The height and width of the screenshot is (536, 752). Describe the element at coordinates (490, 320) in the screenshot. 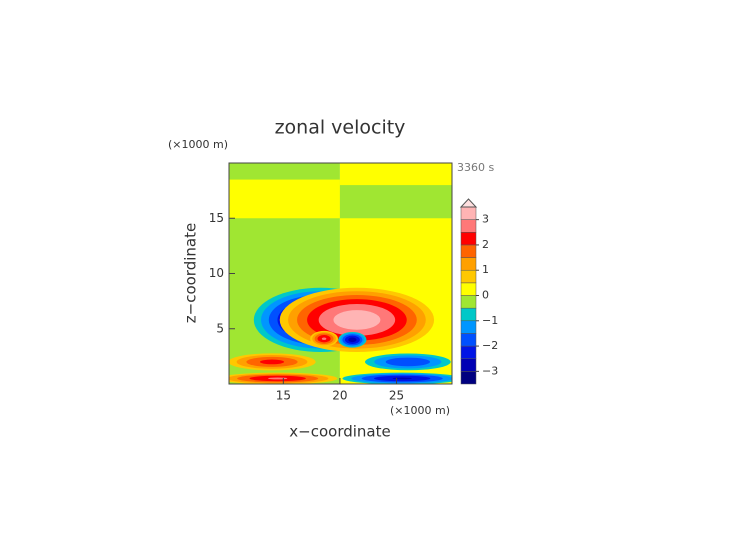

I see `colorbar-tick-label: −1` at that location.